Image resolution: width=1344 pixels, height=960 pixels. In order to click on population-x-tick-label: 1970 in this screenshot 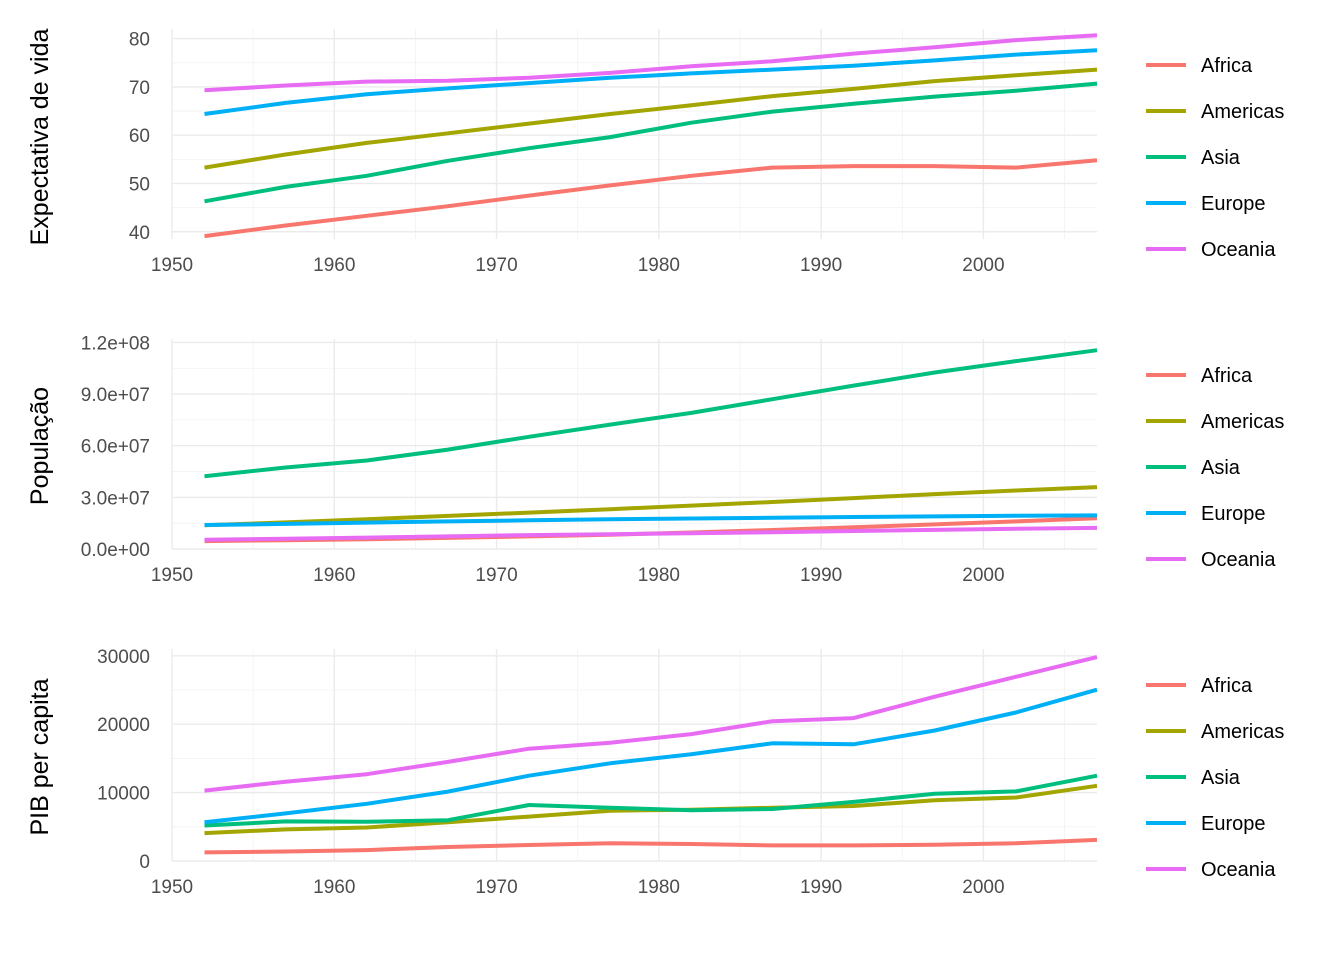, I will do `click(496, 575)`.